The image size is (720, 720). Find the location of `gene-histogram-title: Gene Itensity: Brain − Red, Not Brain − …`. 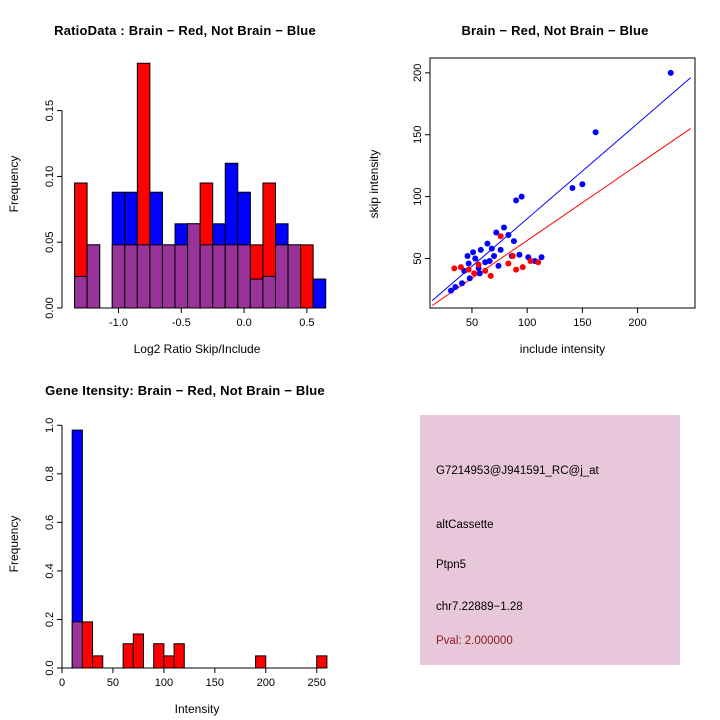

gene-histogram-title: Gene Itensity: Brain − Red, Not Brain − … is located at coordinates (185, 390).